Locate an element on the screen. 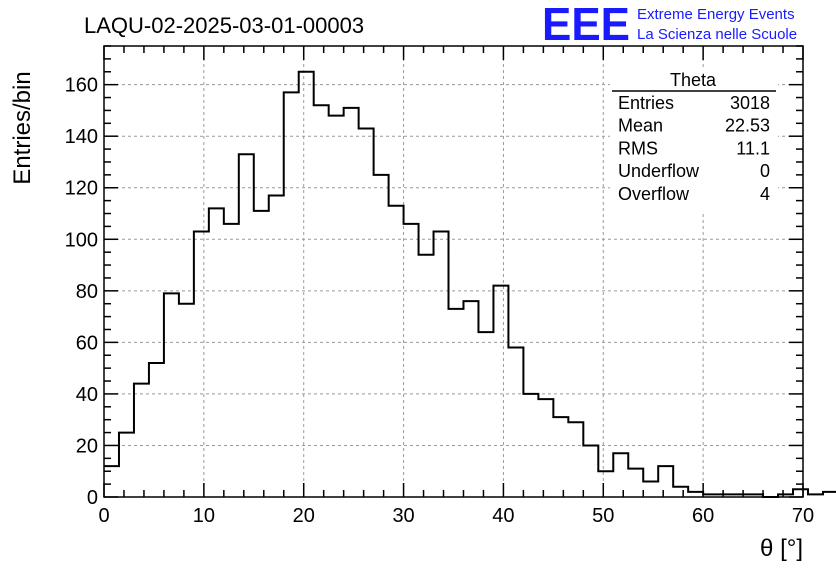 The image size is (836, 572). x-tick-label: 60 is located at coordinates (703, 516).